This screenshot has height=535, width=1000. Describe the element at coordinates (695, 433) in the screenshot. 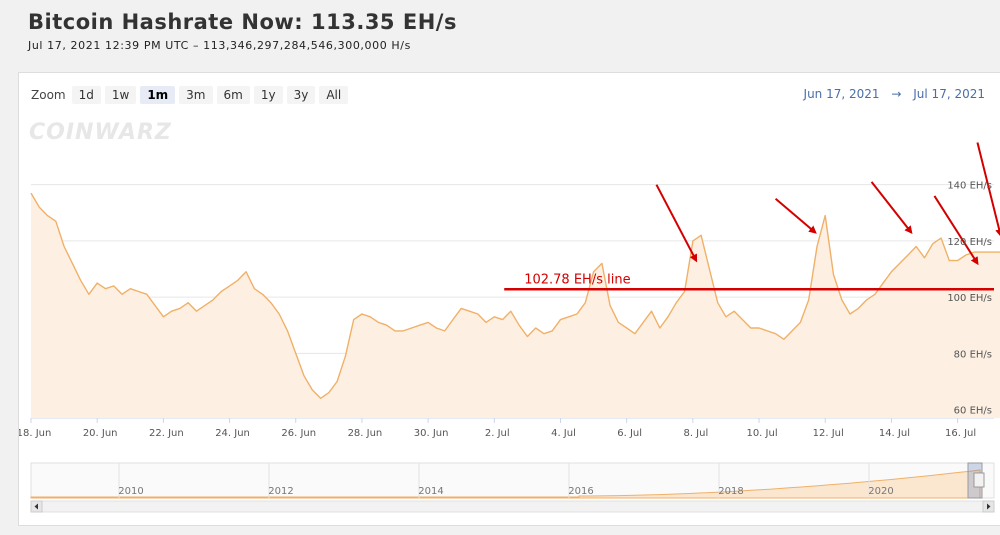

I see `x-tick-label: 8. Jul` at that location.